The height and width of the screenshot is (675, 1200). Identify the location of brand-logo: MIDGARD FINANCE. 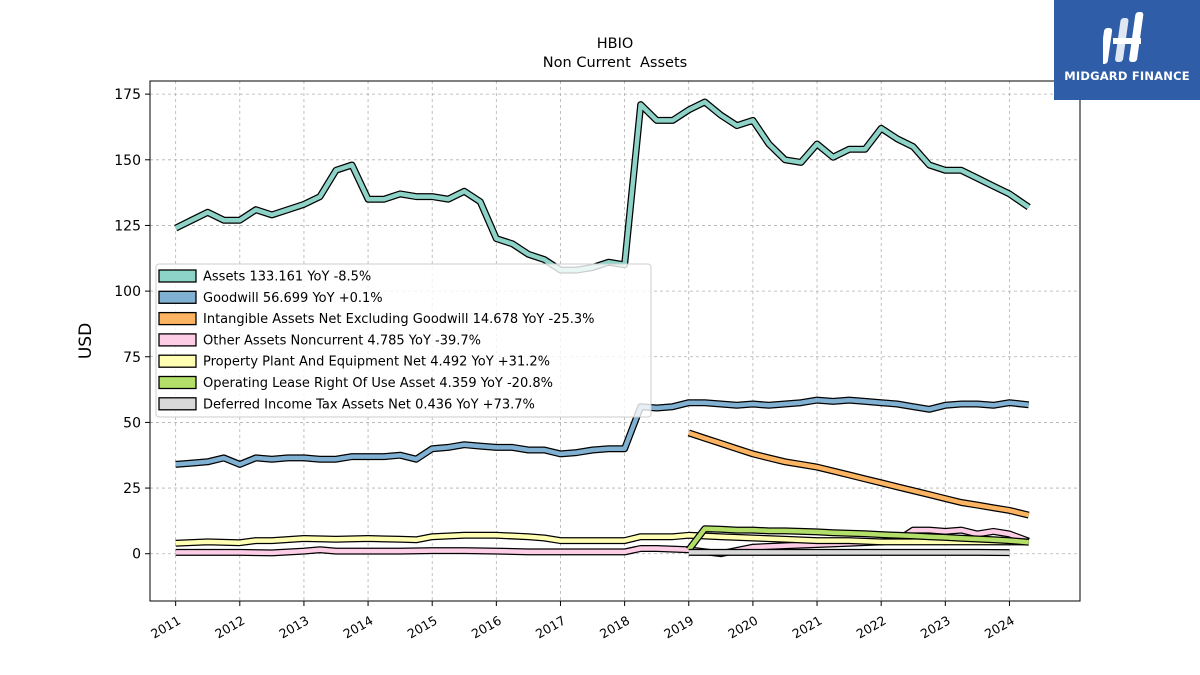
(1127, 50).